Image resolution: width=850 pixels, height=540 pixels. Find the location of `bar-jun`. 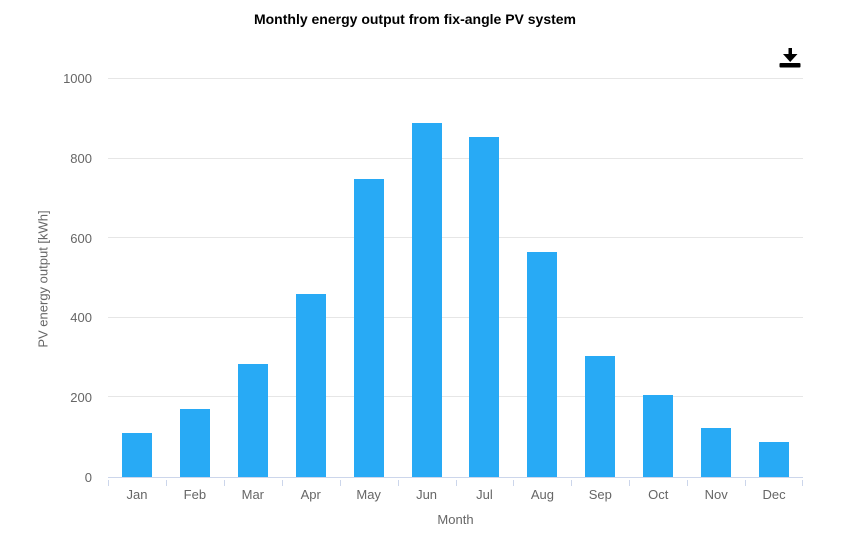

bar-jun is located at coordinates (426, 299).